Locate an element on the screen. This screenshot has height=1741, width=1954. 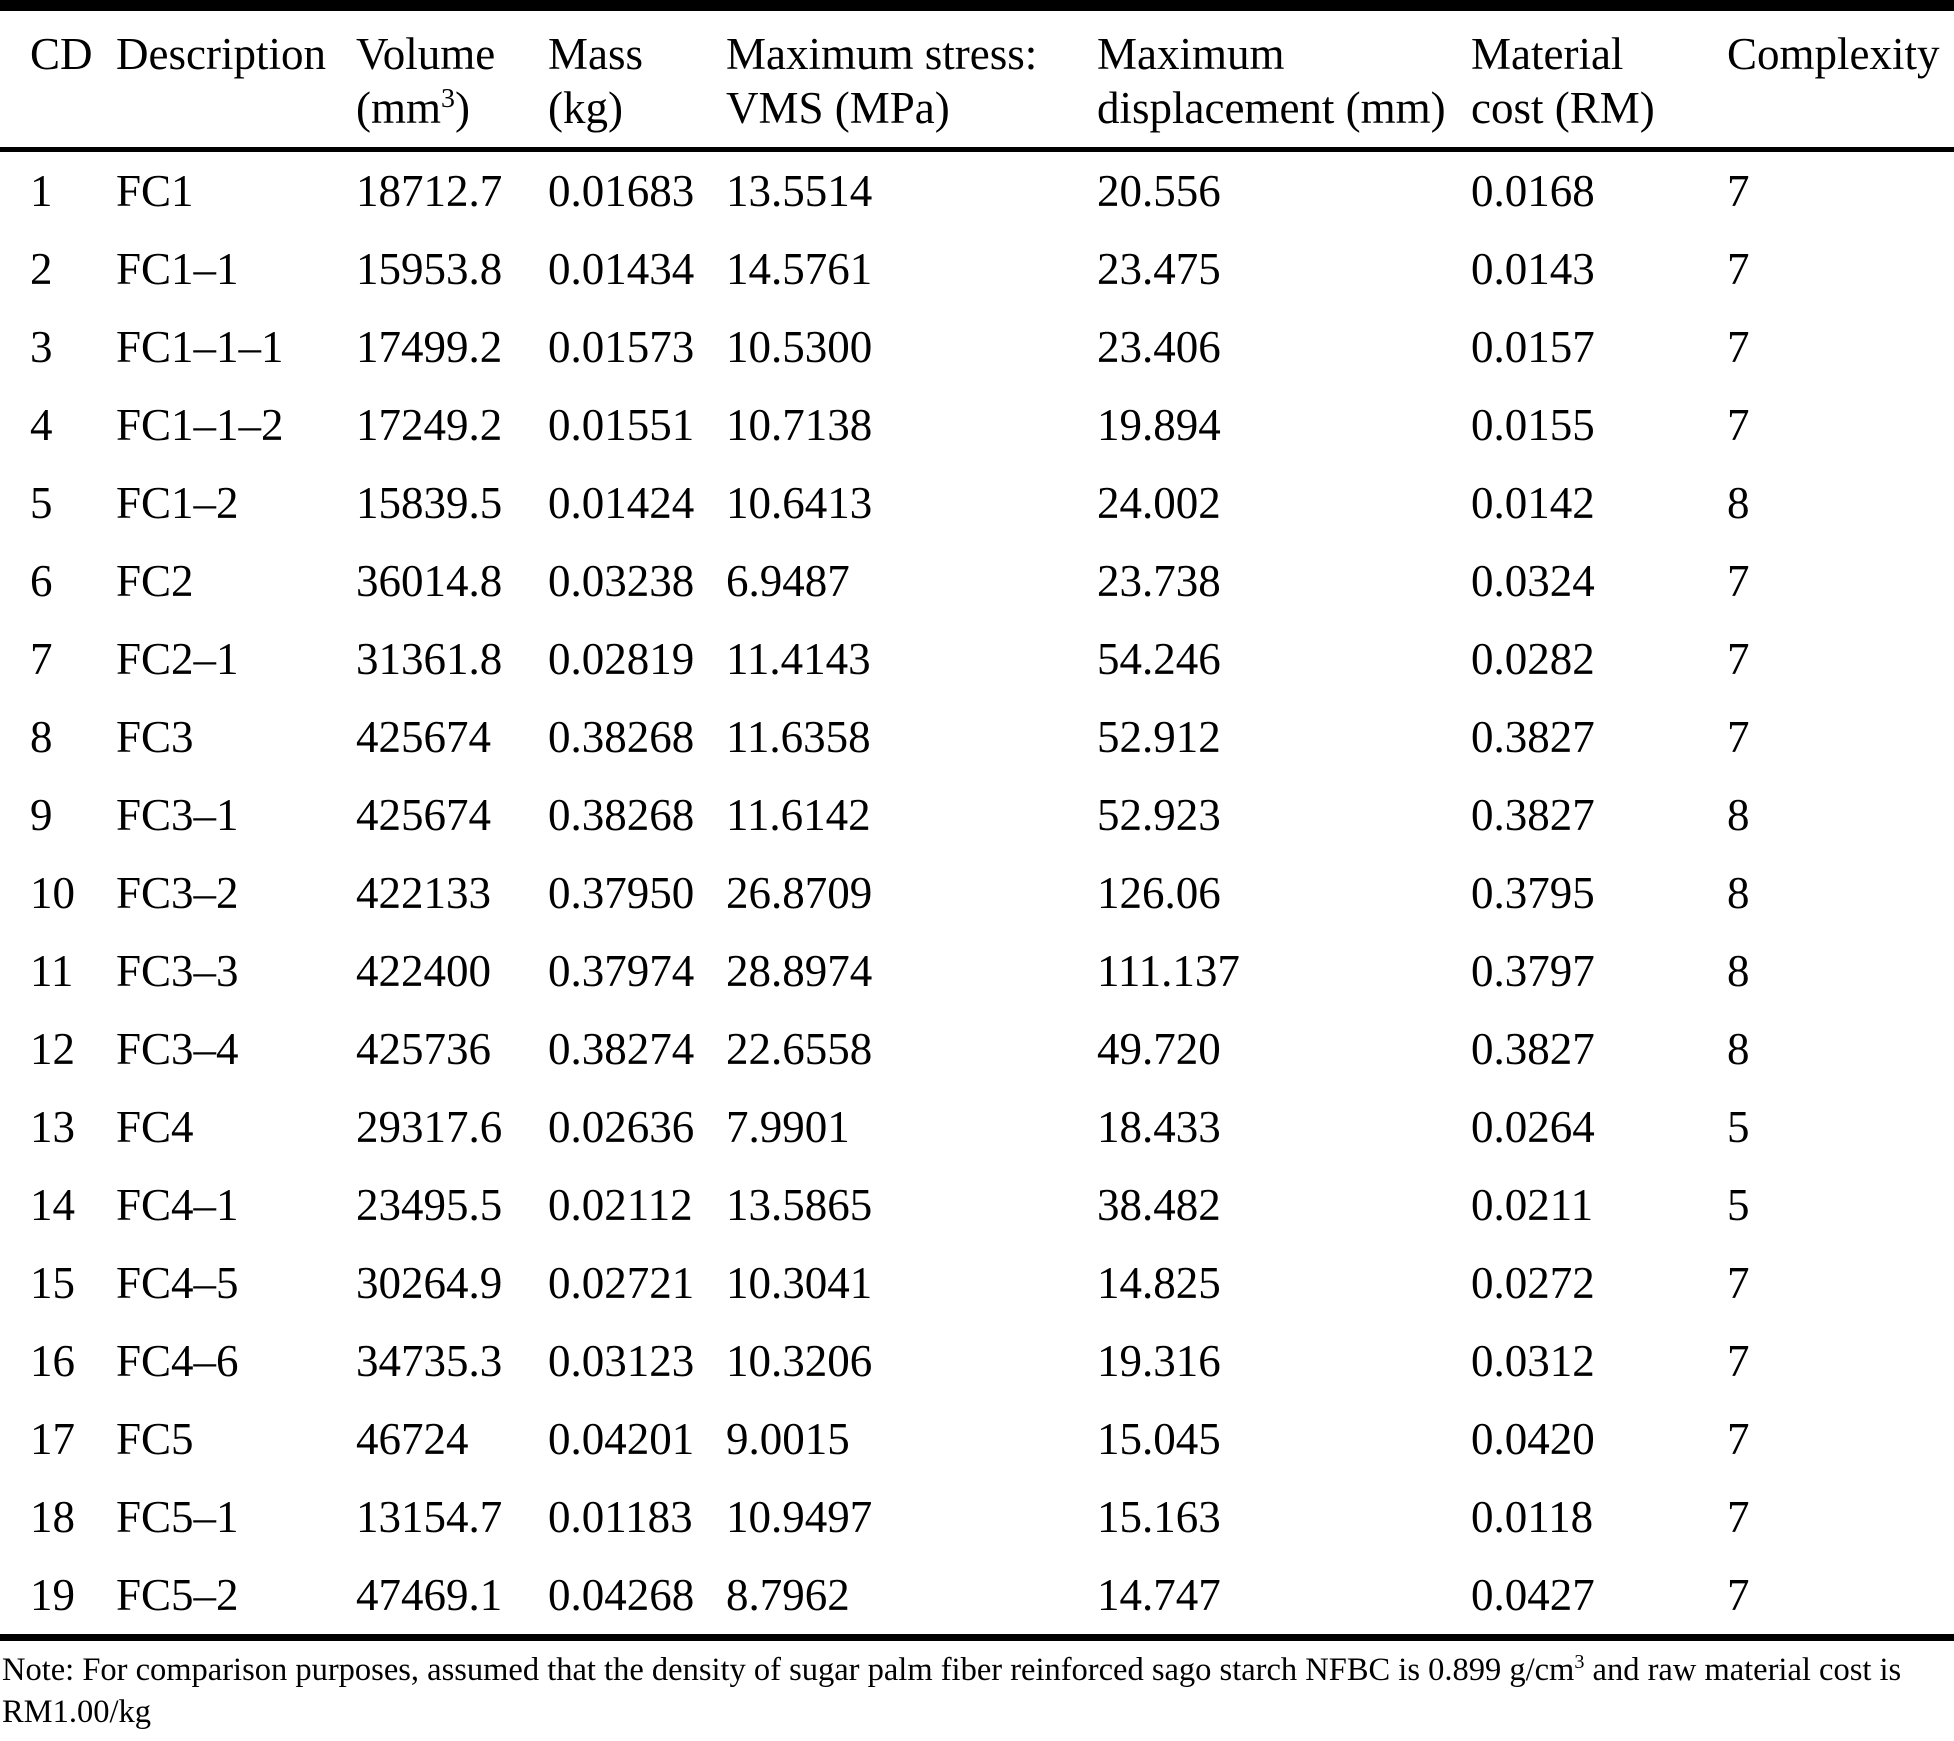
table-cell: 52.923 is located at coordinates (1159, 815).